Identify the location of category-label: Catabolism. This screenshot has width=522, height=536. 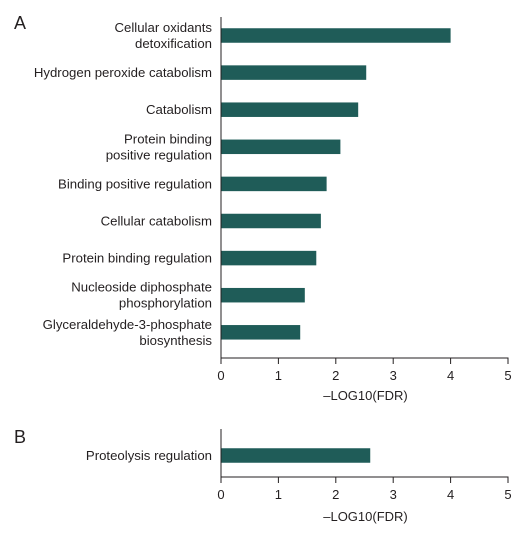
(179, 109).